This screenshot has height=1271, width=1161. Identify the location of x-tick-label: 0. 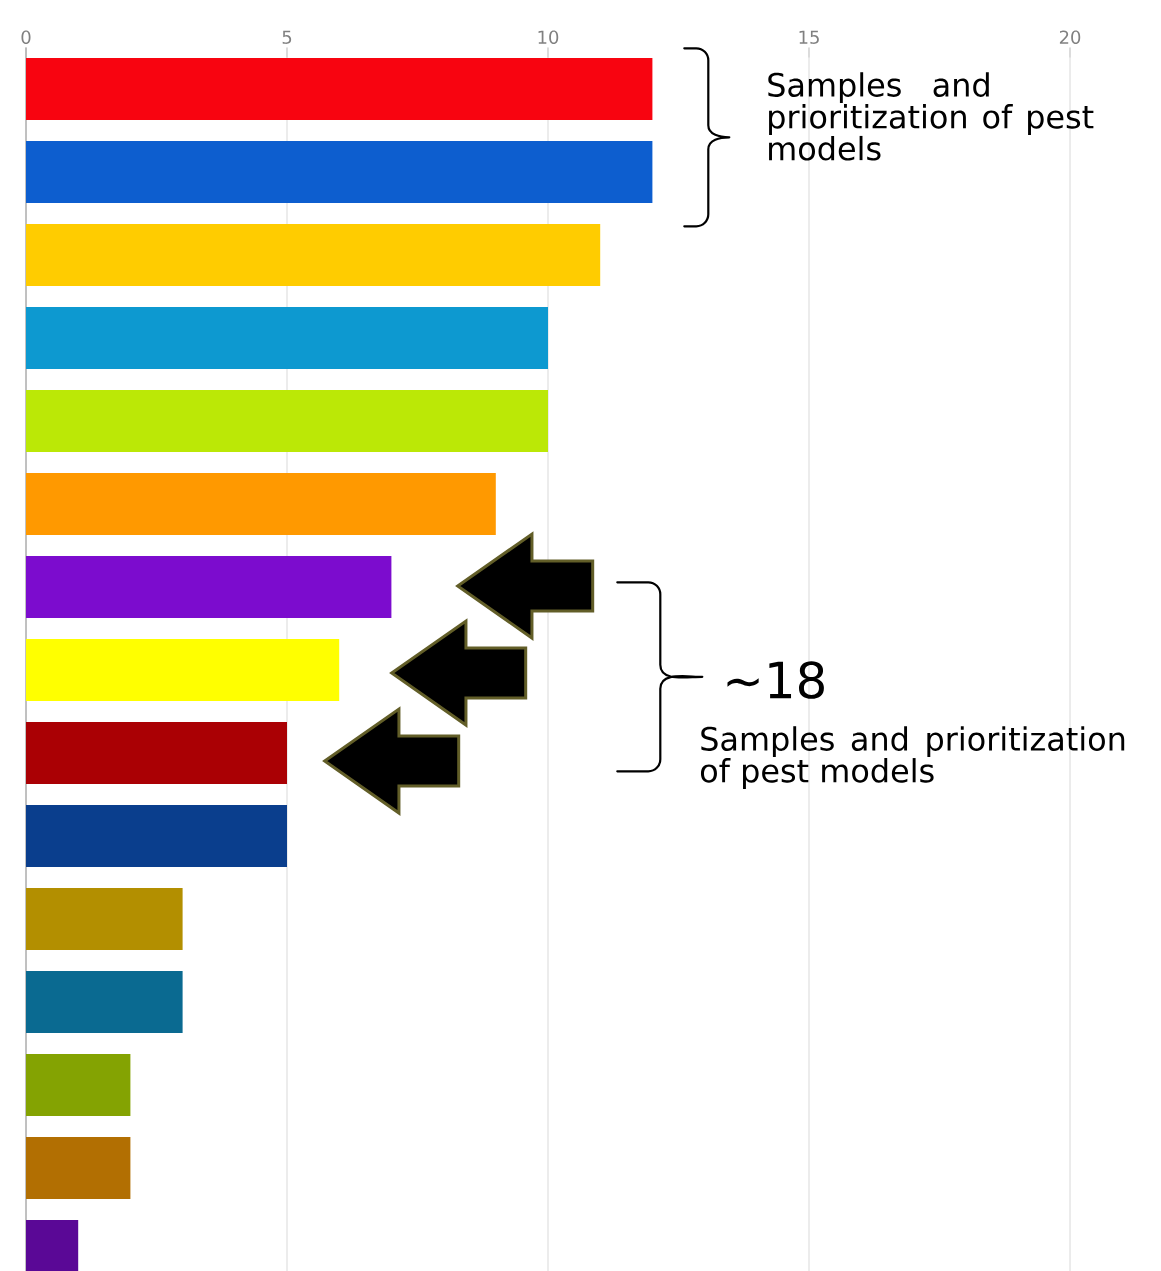
(26, 37).